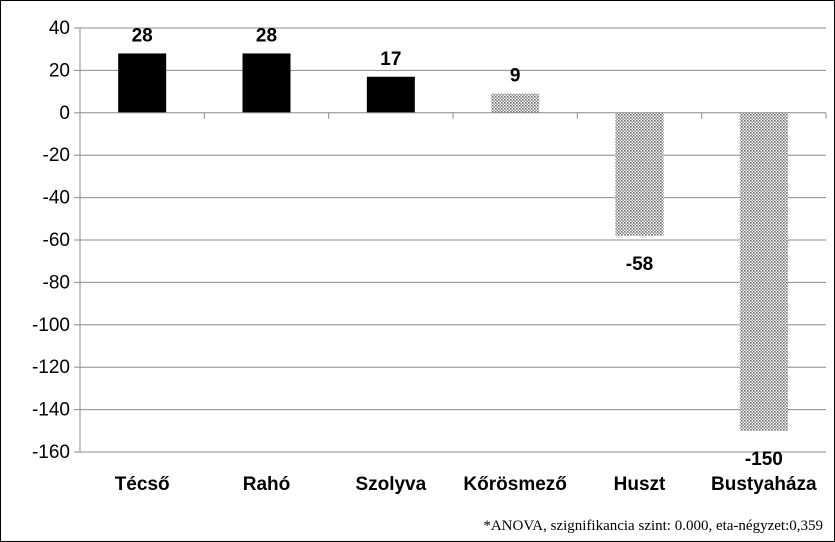  What do you see at coordinates (56, 240) in the screenshot?
I see `y-tick-label: -60` at bounding box center [56, 240].